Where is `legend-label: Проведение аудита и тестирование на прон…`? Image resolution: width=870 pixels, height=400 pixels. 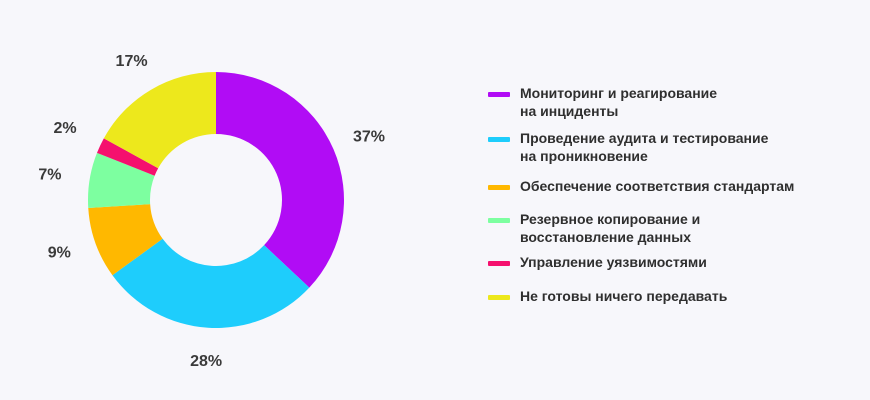
legend-label: Проведение аудита и тестирование на прон… is located at coordinates (644, 147).